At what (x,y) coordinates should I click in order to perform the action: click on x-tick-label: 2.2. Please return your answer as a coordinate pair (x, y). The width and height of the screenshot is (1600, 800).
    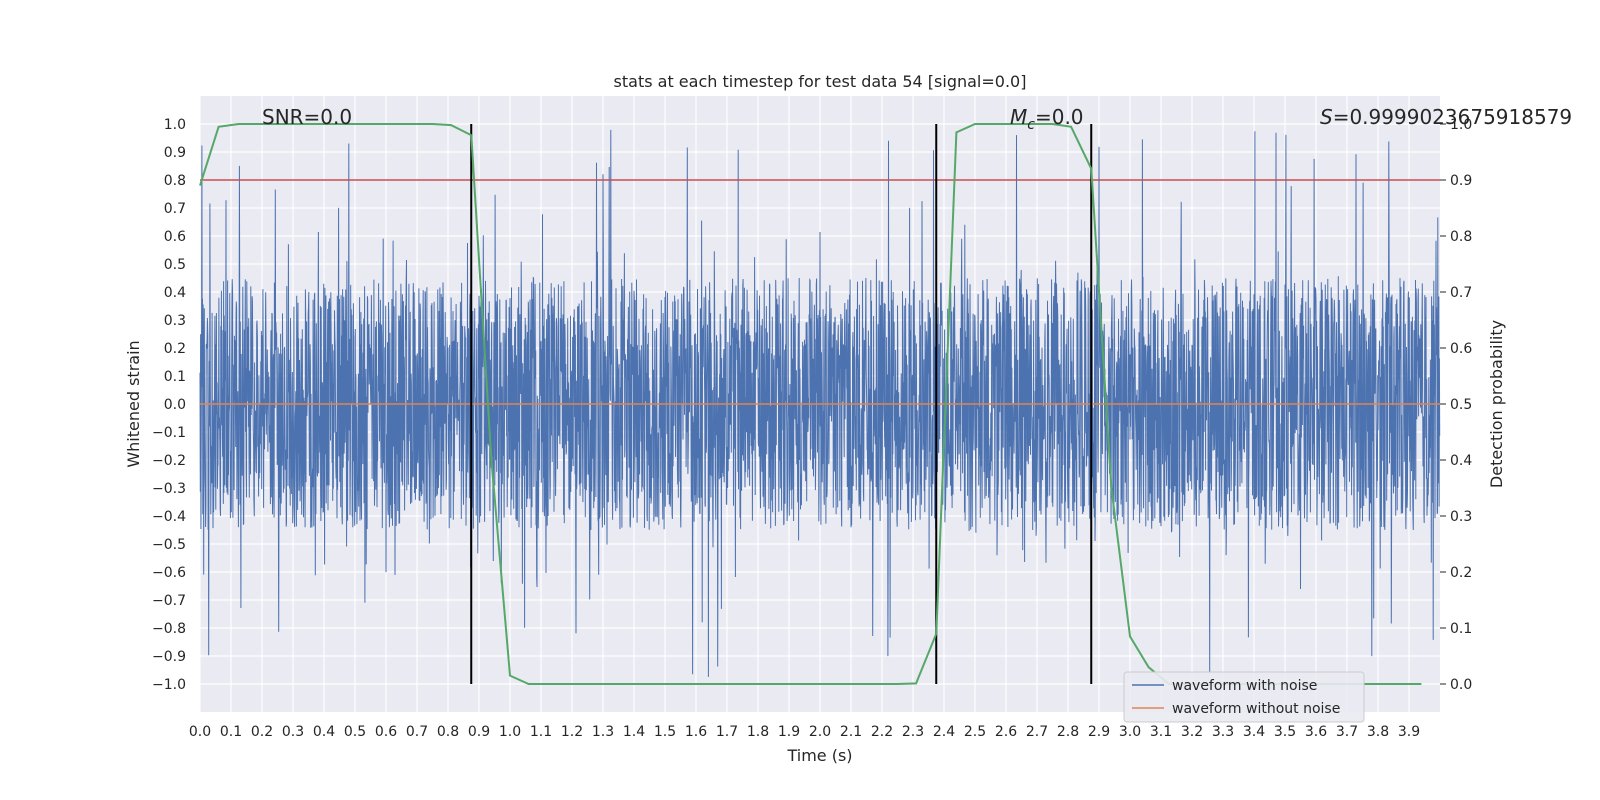
    Looking at the image, I should click on (882, 732).